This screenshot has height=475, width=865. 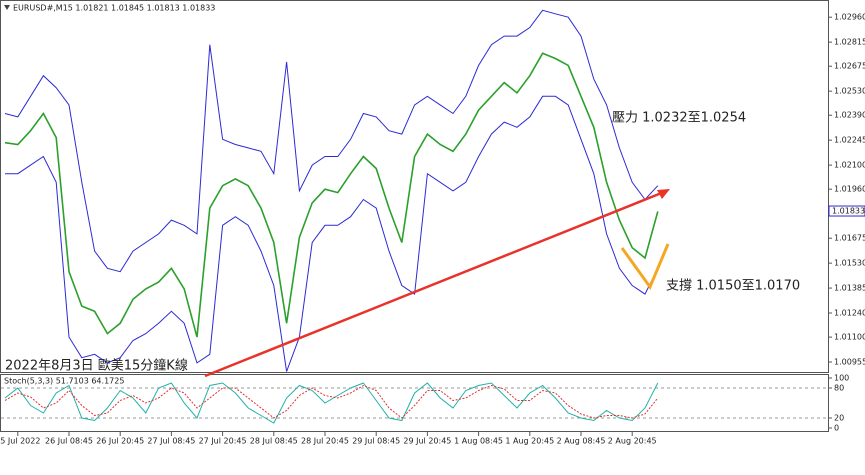 What do you see at coordinates (64, 381) in the screenshot?
I see `stoch-title: Stoch(5,3,3) 51.7103 64.1725` at bounding box center [64, 381].